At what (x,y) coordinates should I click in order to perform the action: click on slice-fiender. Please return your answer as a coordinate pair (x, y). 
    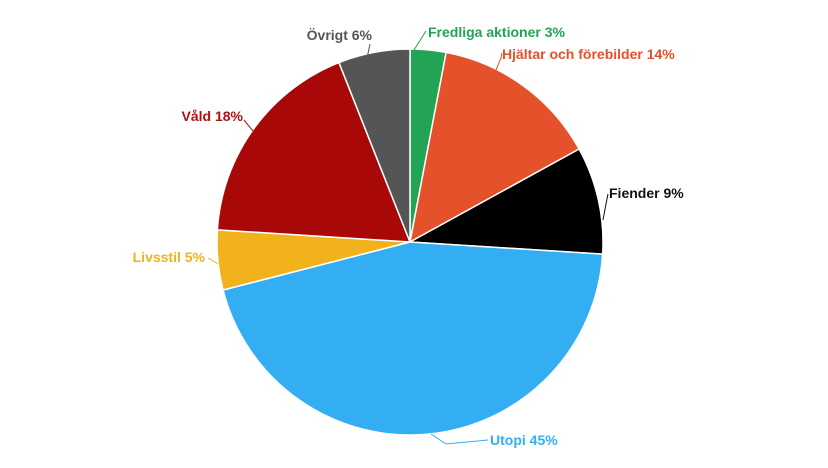
    Looking at the image, I should click on (506, 201).